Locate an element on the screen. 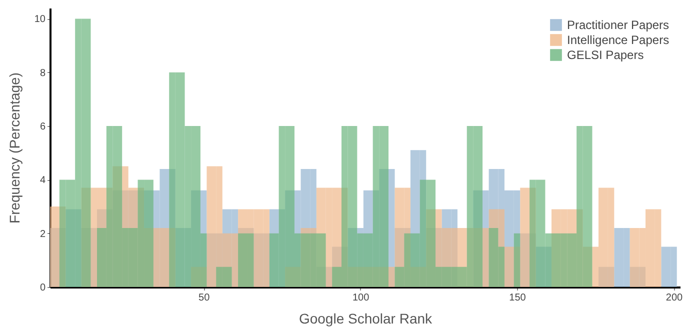  y-tick-label: 2 is located at coordinates (43, 234).